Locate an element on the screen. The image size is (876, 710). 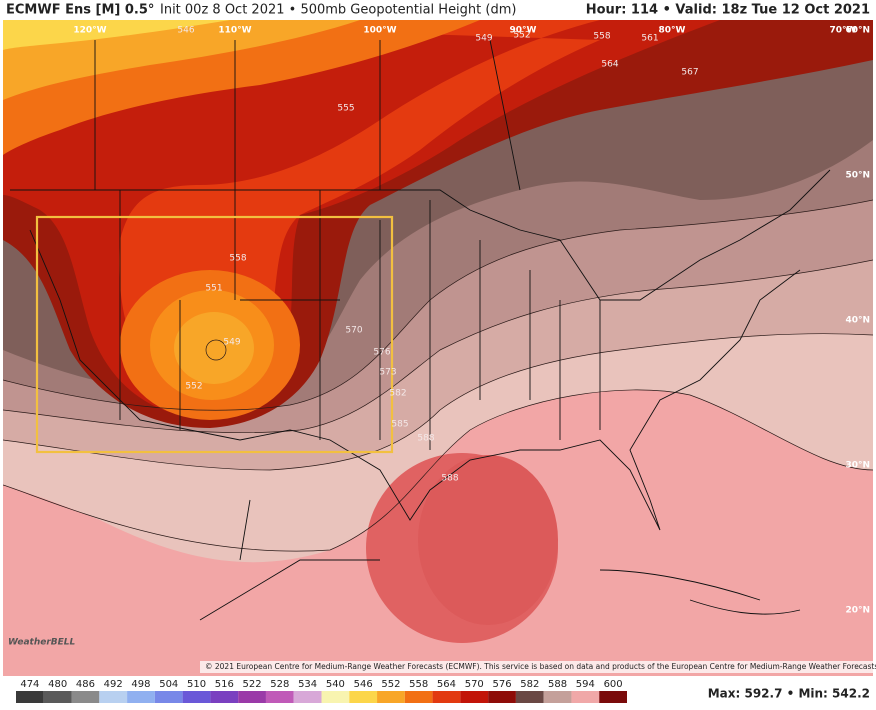
contour-label: 546 is located at coordinates (185, 31).